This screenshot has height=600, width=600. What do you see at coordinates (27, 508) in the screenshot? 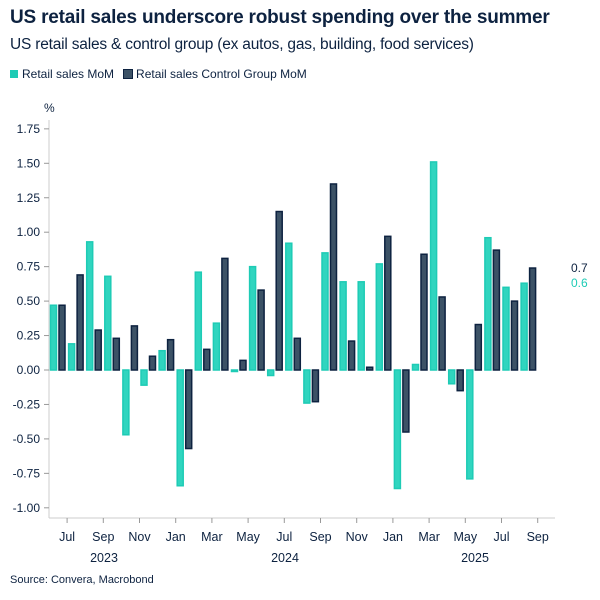
I see `y-tick-label: -1.00` at bounding box center [27, 508].